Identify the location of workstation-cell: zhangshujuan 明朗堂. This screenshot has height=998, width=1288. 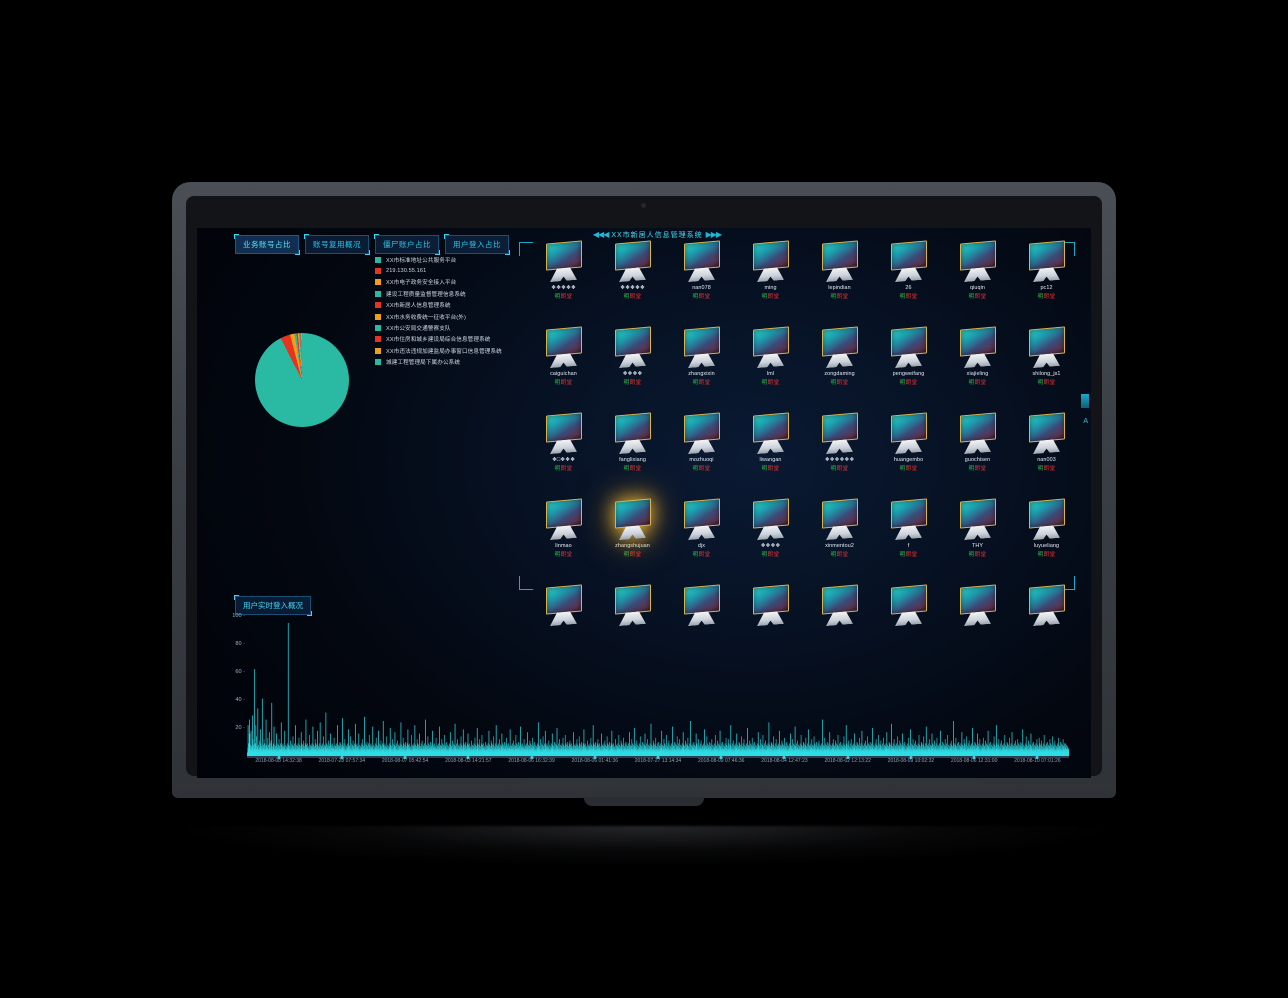
(632, 541).